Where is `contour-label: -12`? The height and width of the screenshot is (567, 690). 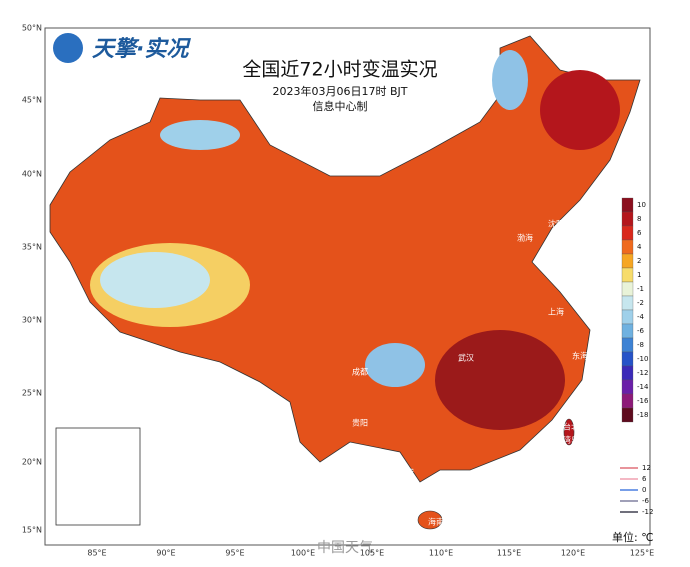 contour-label: -12 is located at coordinates (647, 512).